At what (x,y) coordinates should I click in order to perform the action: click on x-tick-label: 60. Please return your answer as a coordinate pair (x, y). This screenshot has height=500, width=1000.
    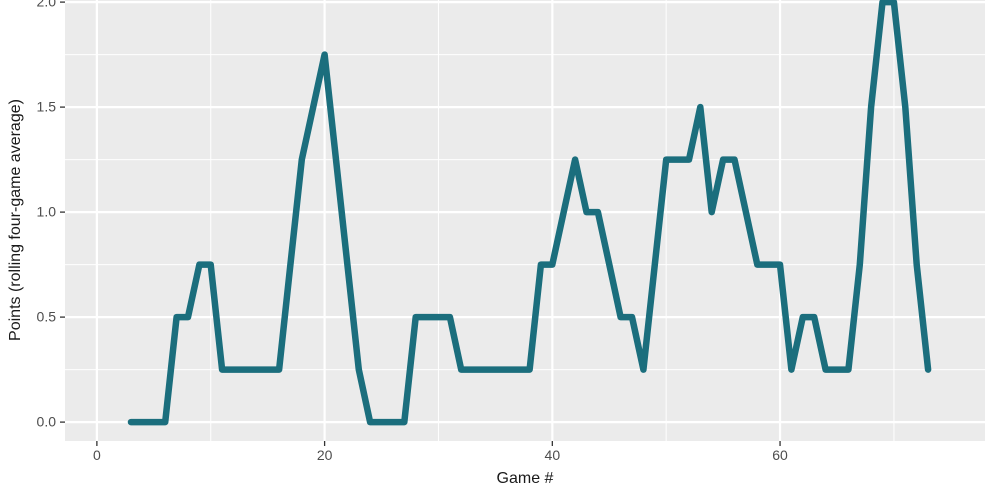
    Looking at the image, I should click on (780, 455).